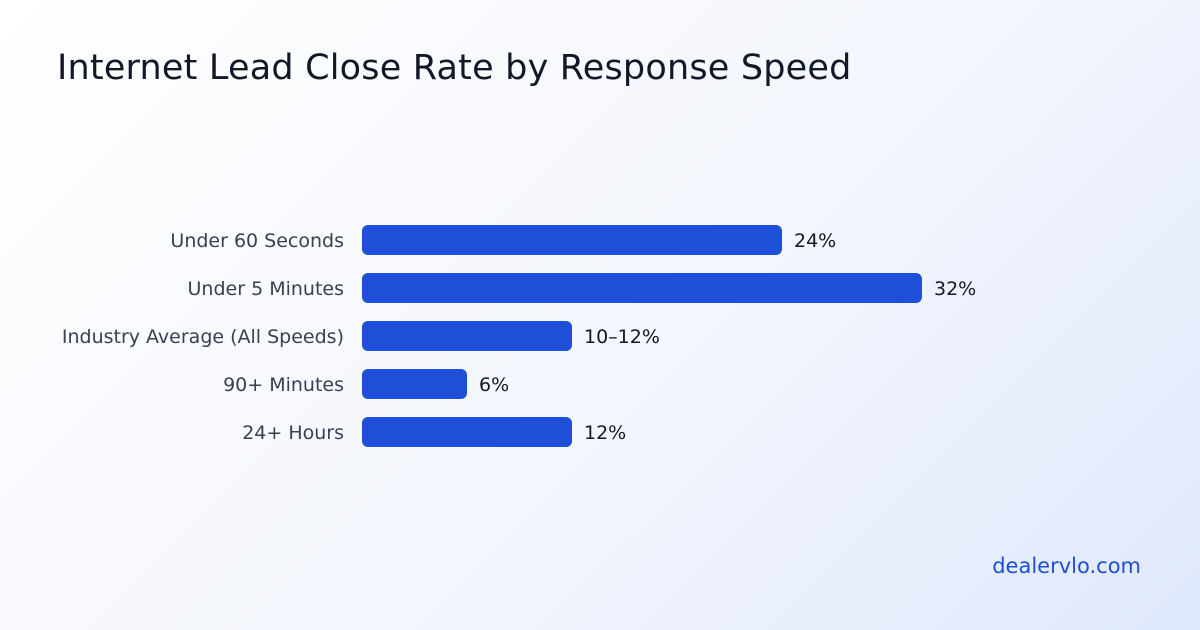 This screenshot has width=1200, height=630. Describe the element at coordinates (203, 337) in the screenshot. I see `category-label: Industry Average (All Speeds)` at that location.